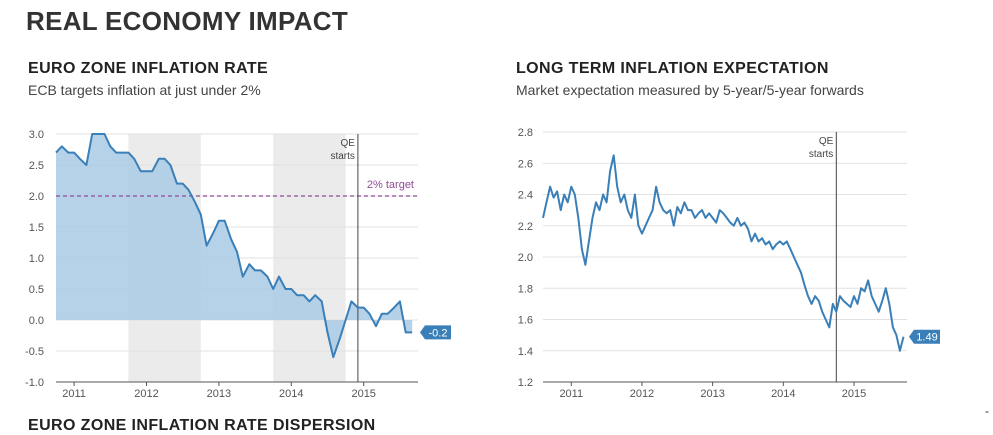 Image resolution: width=993 pixels, height=435 pixels. Describe the element at coordinates (36, 259) in the screenshot. I see `rate-y-tick-label: 1.0` at that location.